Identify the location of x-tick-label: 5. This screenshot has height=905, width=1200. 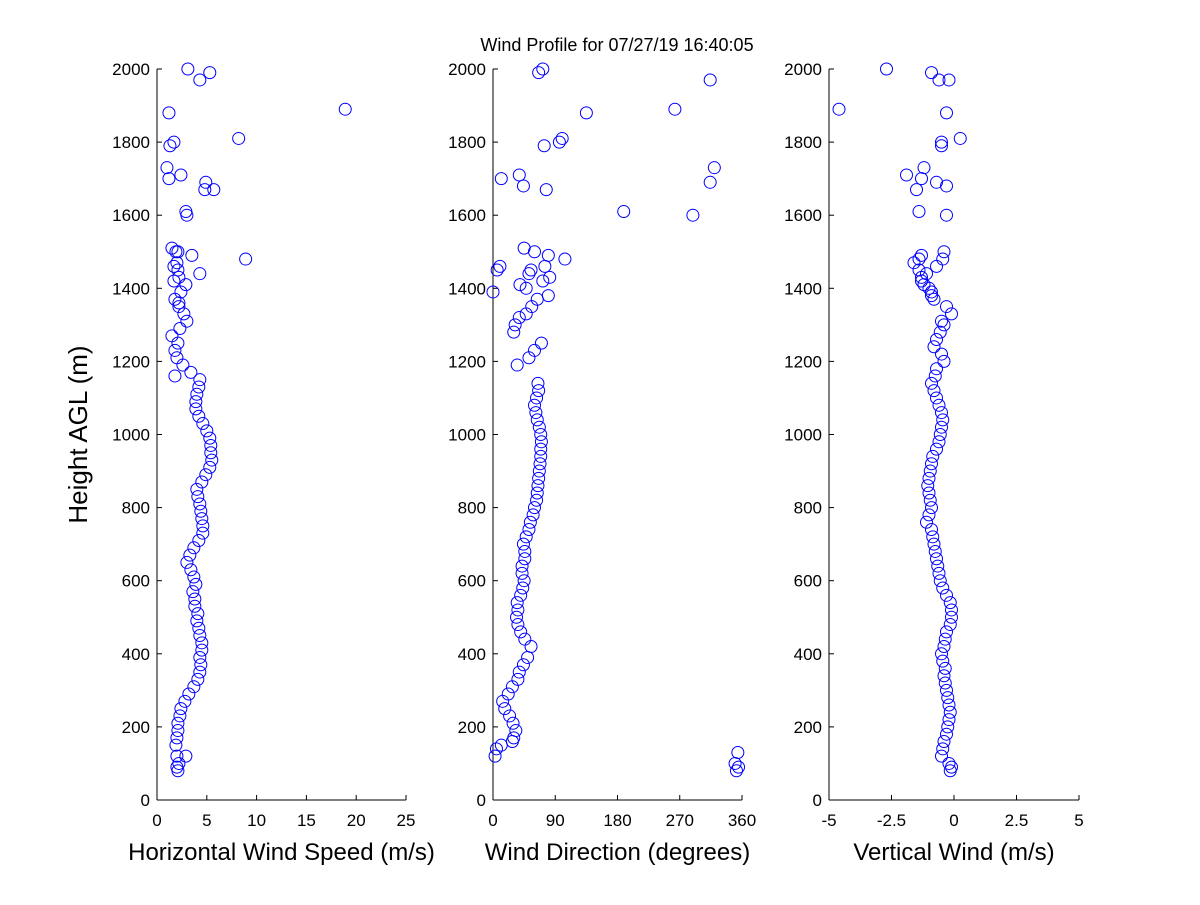
(206, 820).